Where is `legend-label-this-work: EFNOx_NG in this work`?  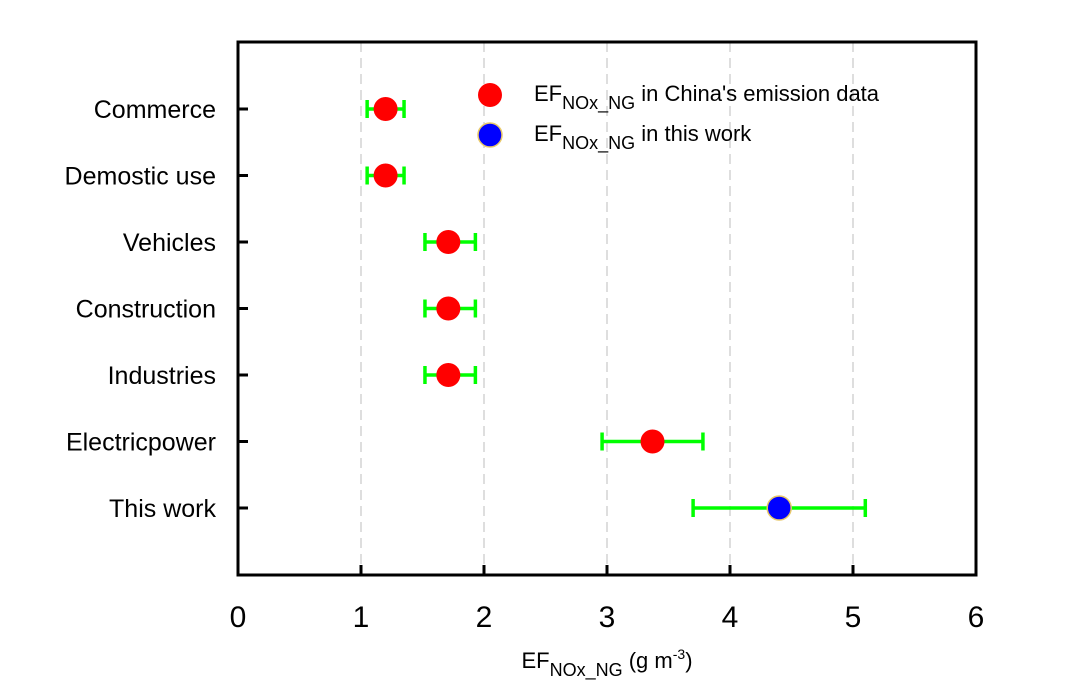
legend-label-this-work: EFNOx_NG in this work is located at coordinates (643, 137).